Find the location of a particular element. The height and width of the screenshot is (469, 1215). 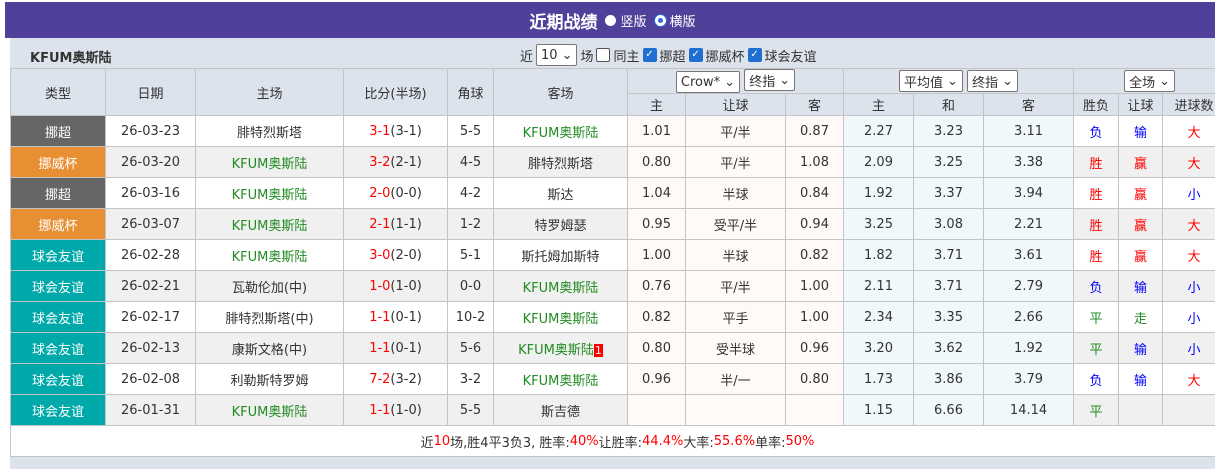

avg-home: 1.92 is located at coordinates (879, 193).